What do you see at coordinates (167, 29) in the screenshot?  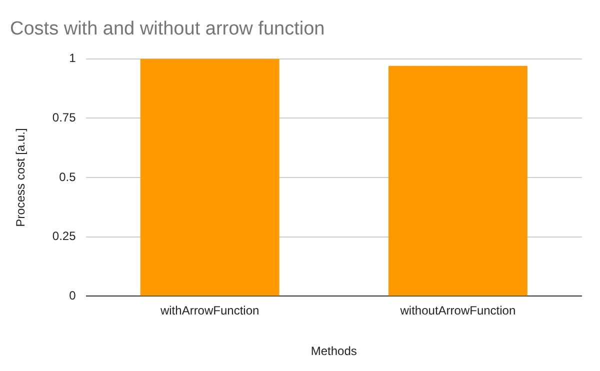 I see `chart-title: Costs with and without arrow function` at bounding box center [167, 29].